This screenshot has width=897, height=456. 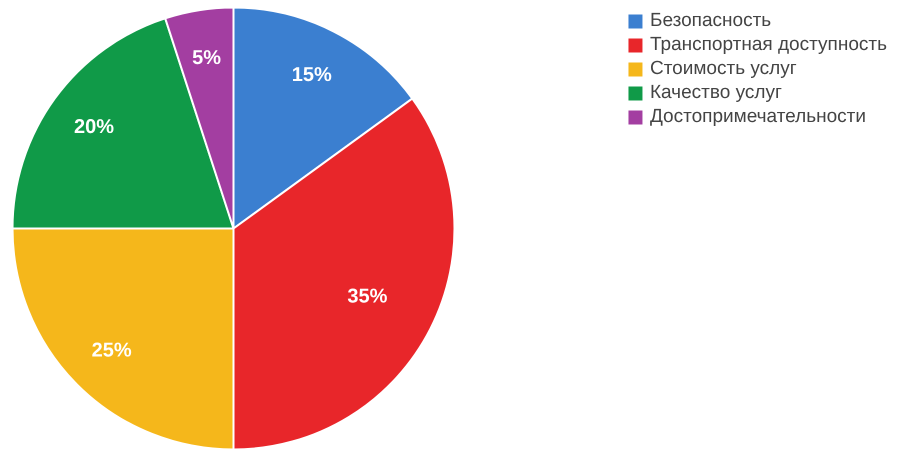 I want to click on data-label: 5%, so click(x=207, y=58).